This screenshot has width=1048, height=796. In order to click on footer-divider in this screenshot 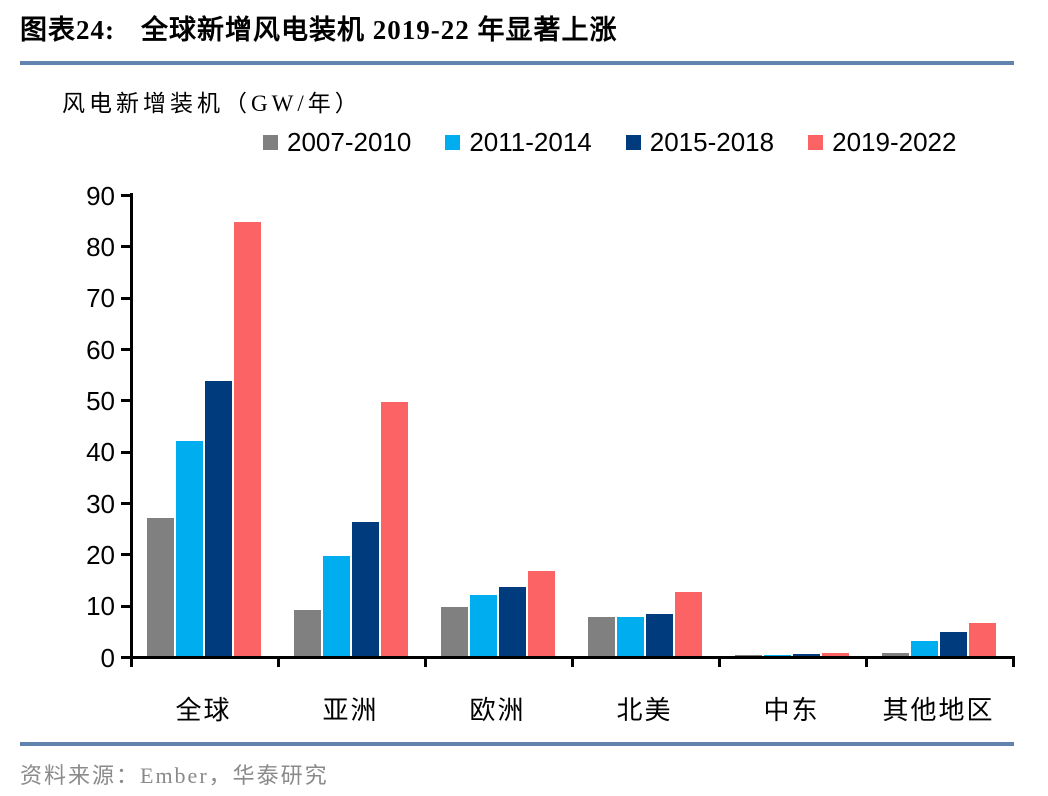, I will do `click(517, 744)`.